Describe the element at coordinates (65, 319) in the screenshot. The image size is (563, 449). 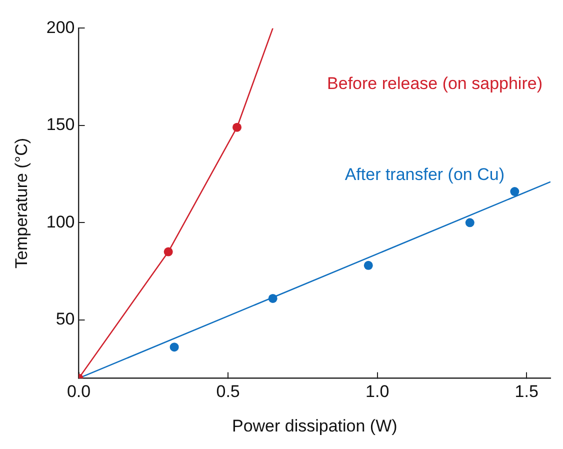
I see `y-tick-label: 50` at that location.